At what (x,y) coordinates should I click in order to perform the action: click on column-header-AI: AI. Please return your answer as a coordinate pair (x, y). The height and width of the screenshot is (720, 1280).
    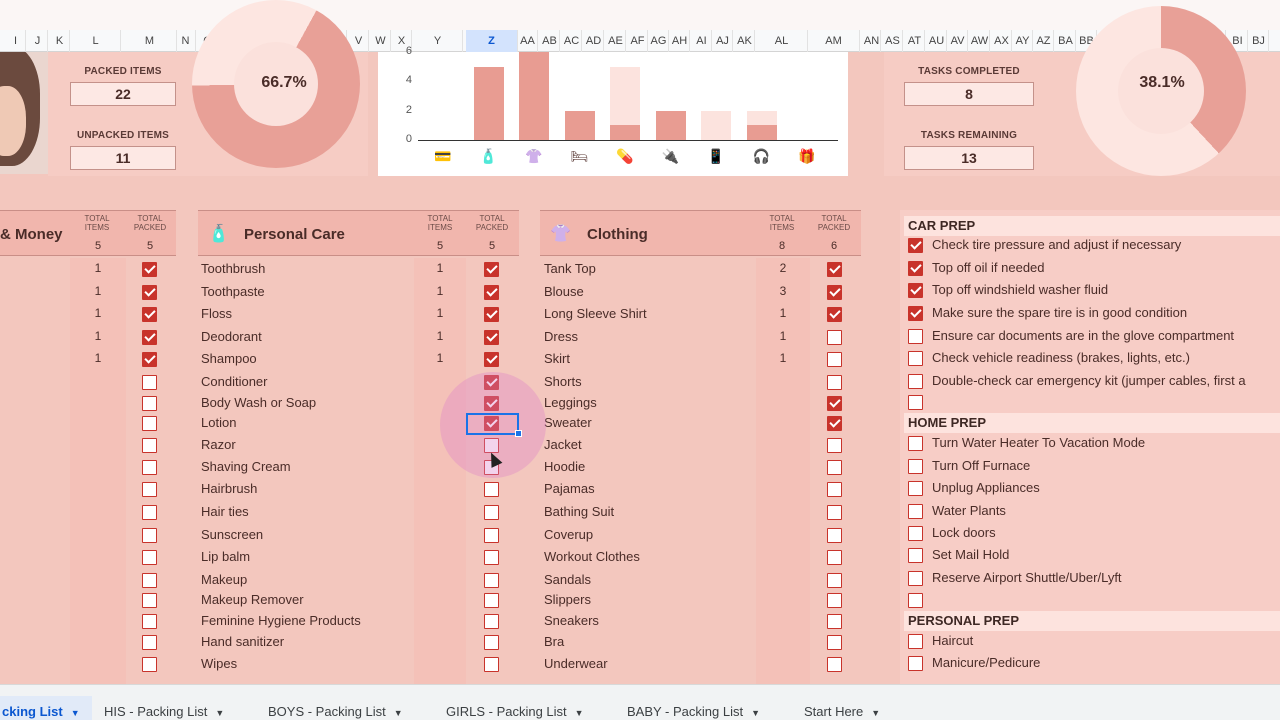
    Looking at the image, I should click on (702, 41).